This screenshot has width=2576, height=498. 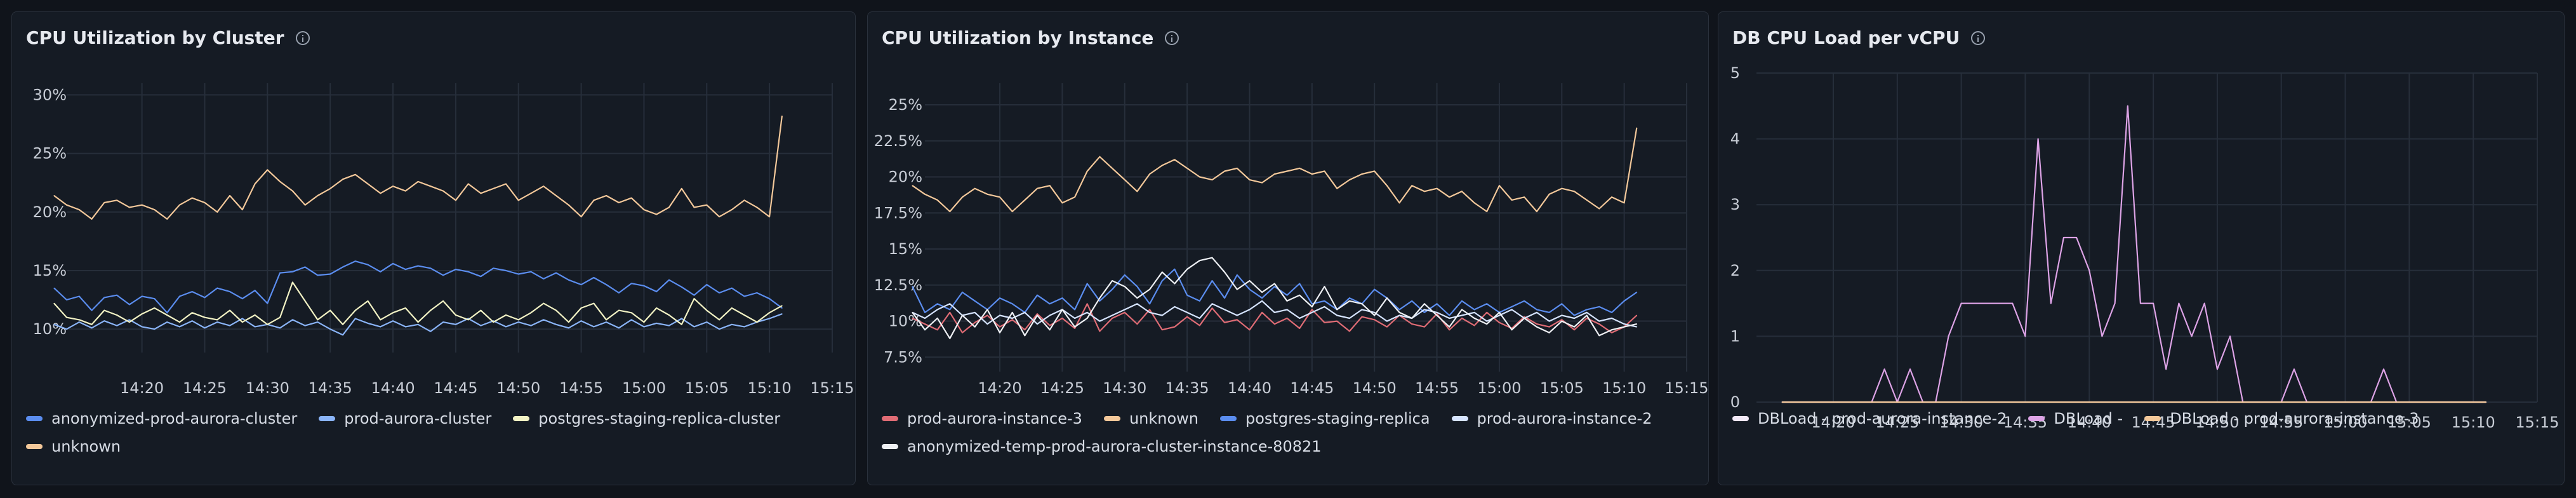 What do you see at coordinates (50, 270) in the screenshot?
I see `y-tick-label: 15%` at bounding box center [50, 270].